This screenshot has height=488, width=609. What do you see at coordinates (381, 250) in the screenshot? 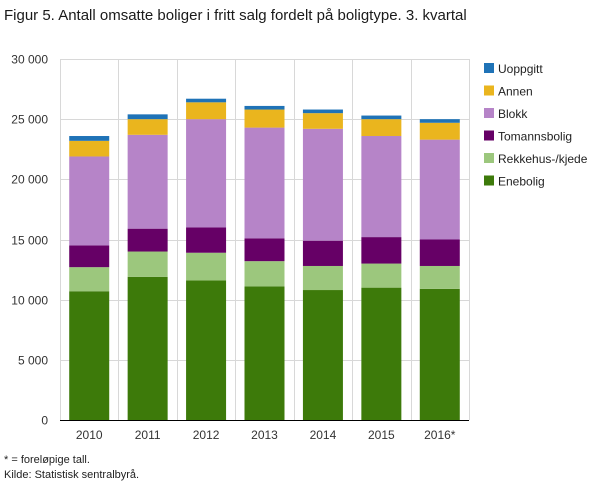
I see `bar-2015-tomannsbolig` at bounding box center [381, 250].